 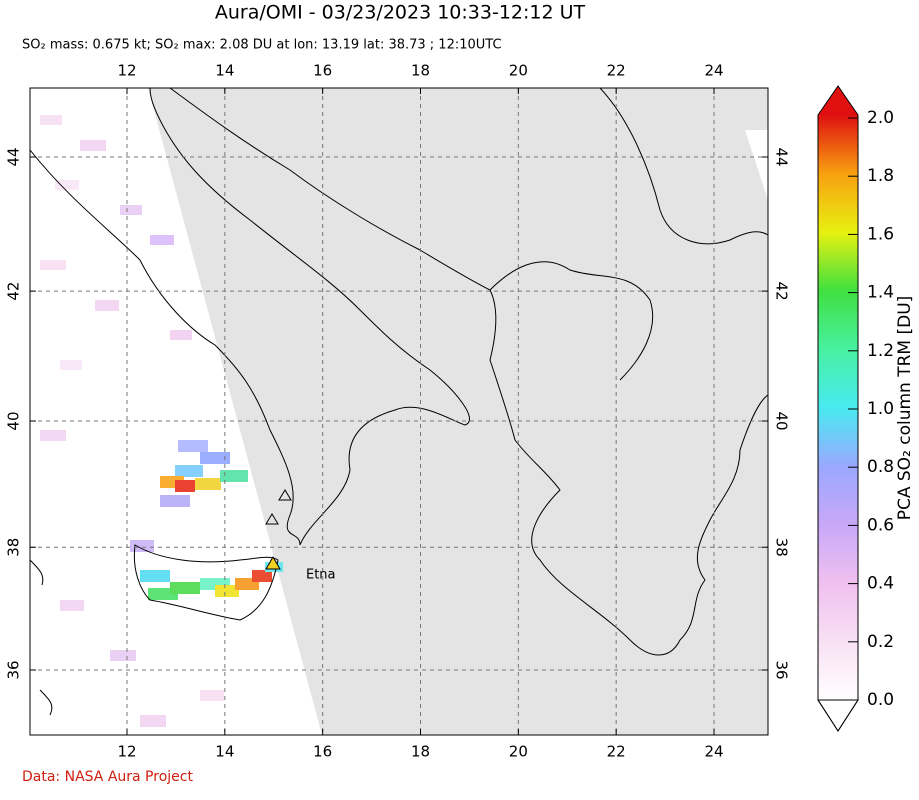 I want to click on colorbar-tick-label: 1.4, so click(x=880, y=293).